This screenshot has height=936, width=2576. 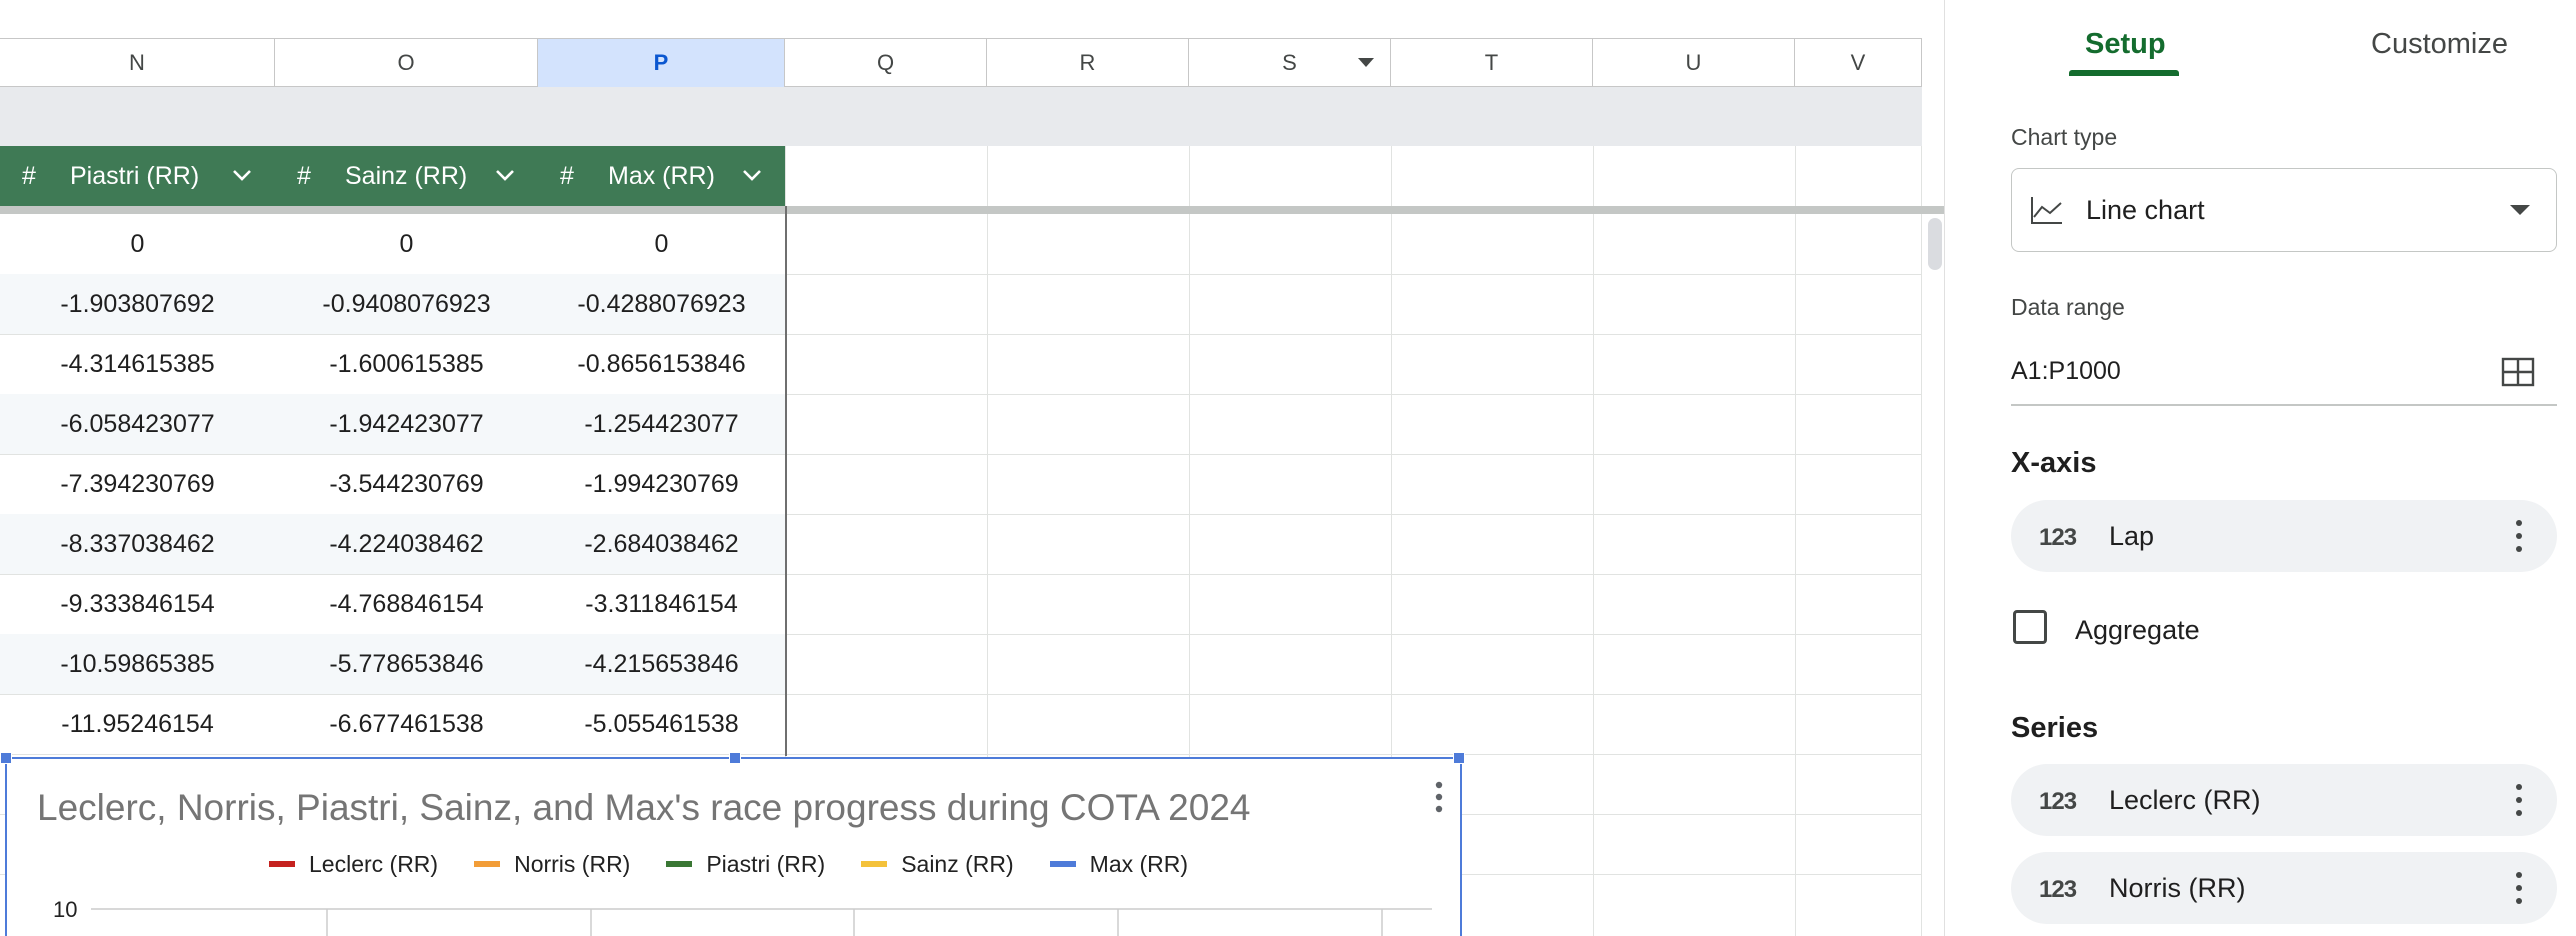 I want to click on legend-item-piastri: Piastri (RR), so click(x=745, y=864).